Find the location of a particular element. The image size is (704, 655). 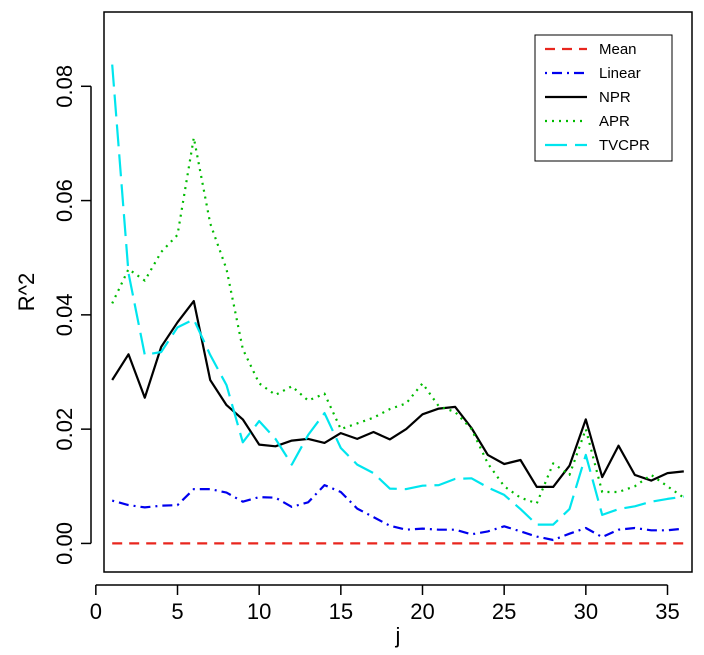

x-tick-label: 30 is located at coordinates (586, 611).